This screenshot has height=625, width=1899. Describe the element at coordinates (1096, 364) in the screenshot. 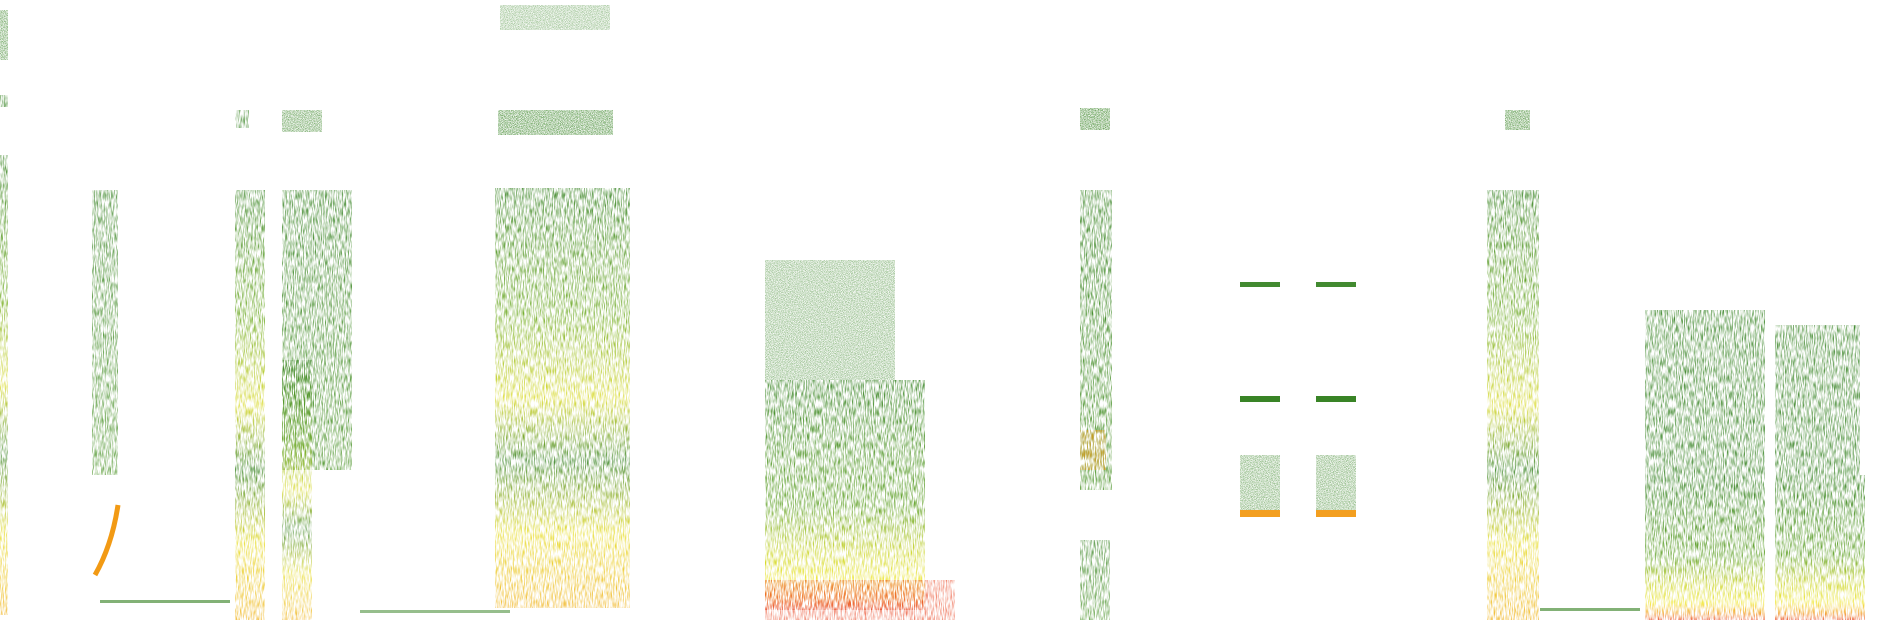

I see `segment-g` at that location.